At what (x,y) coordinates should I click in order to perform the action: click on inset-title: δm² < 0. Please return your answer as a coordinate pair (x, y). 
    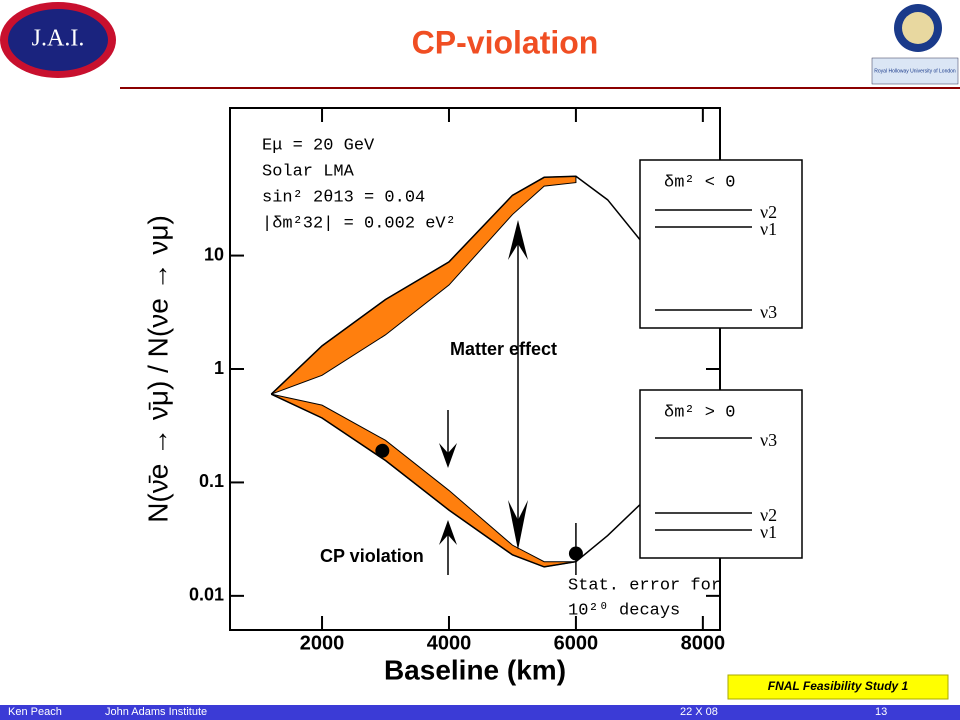
    Looking at the image, I should click on (699, 182).